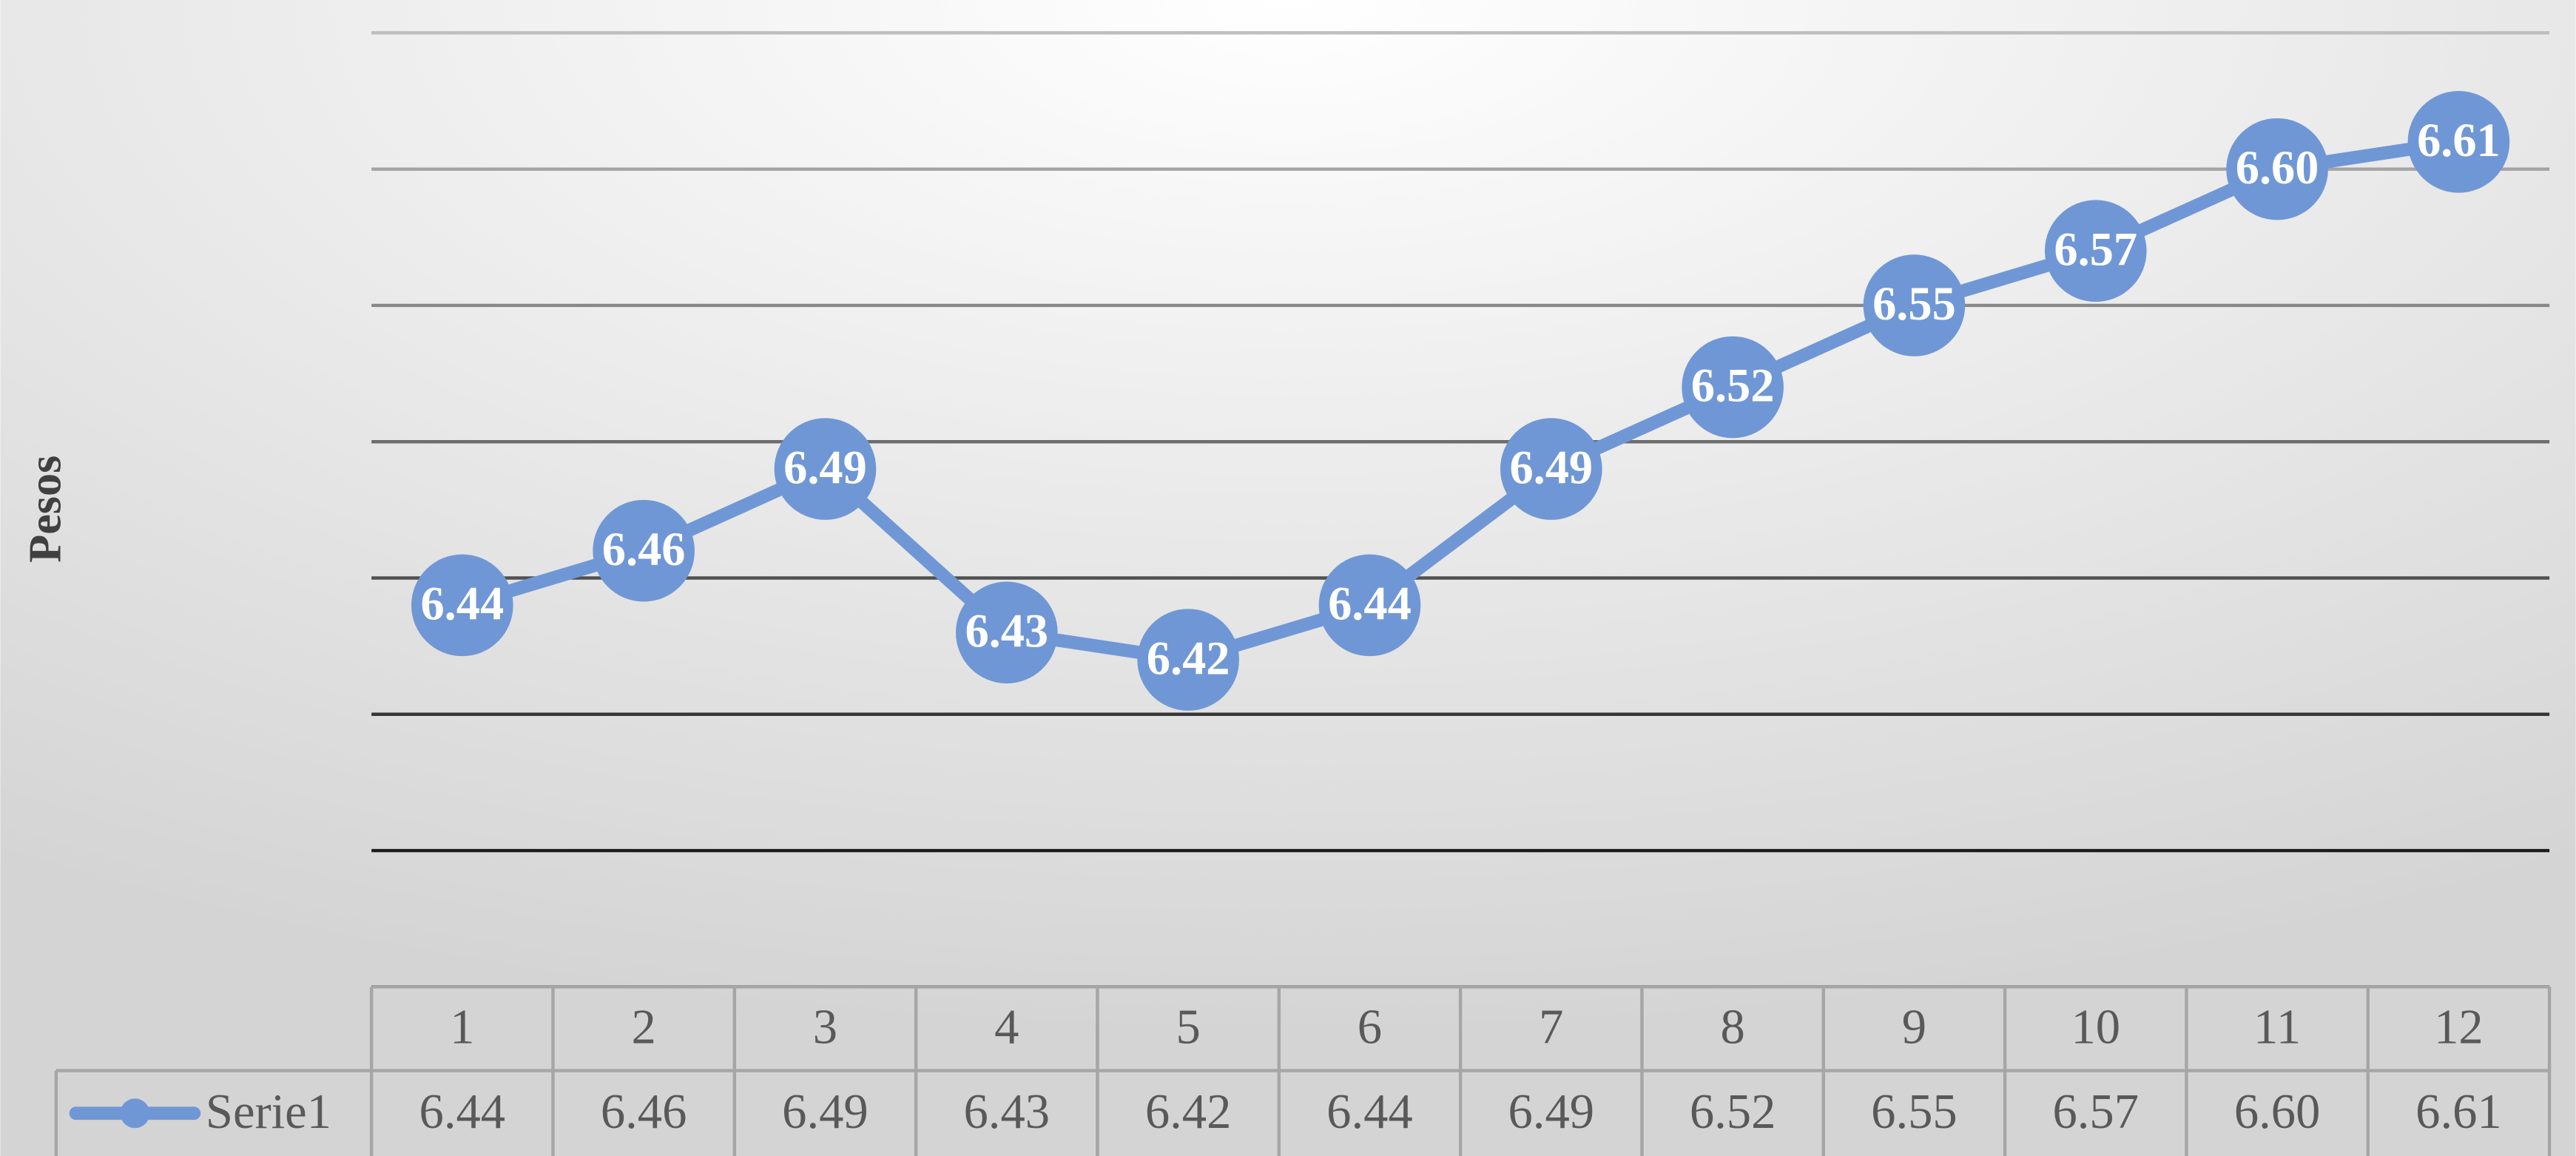 This screenshot has width=2576, height=1156. I want to click on table-value: 6.43, so click(1007, 1112).